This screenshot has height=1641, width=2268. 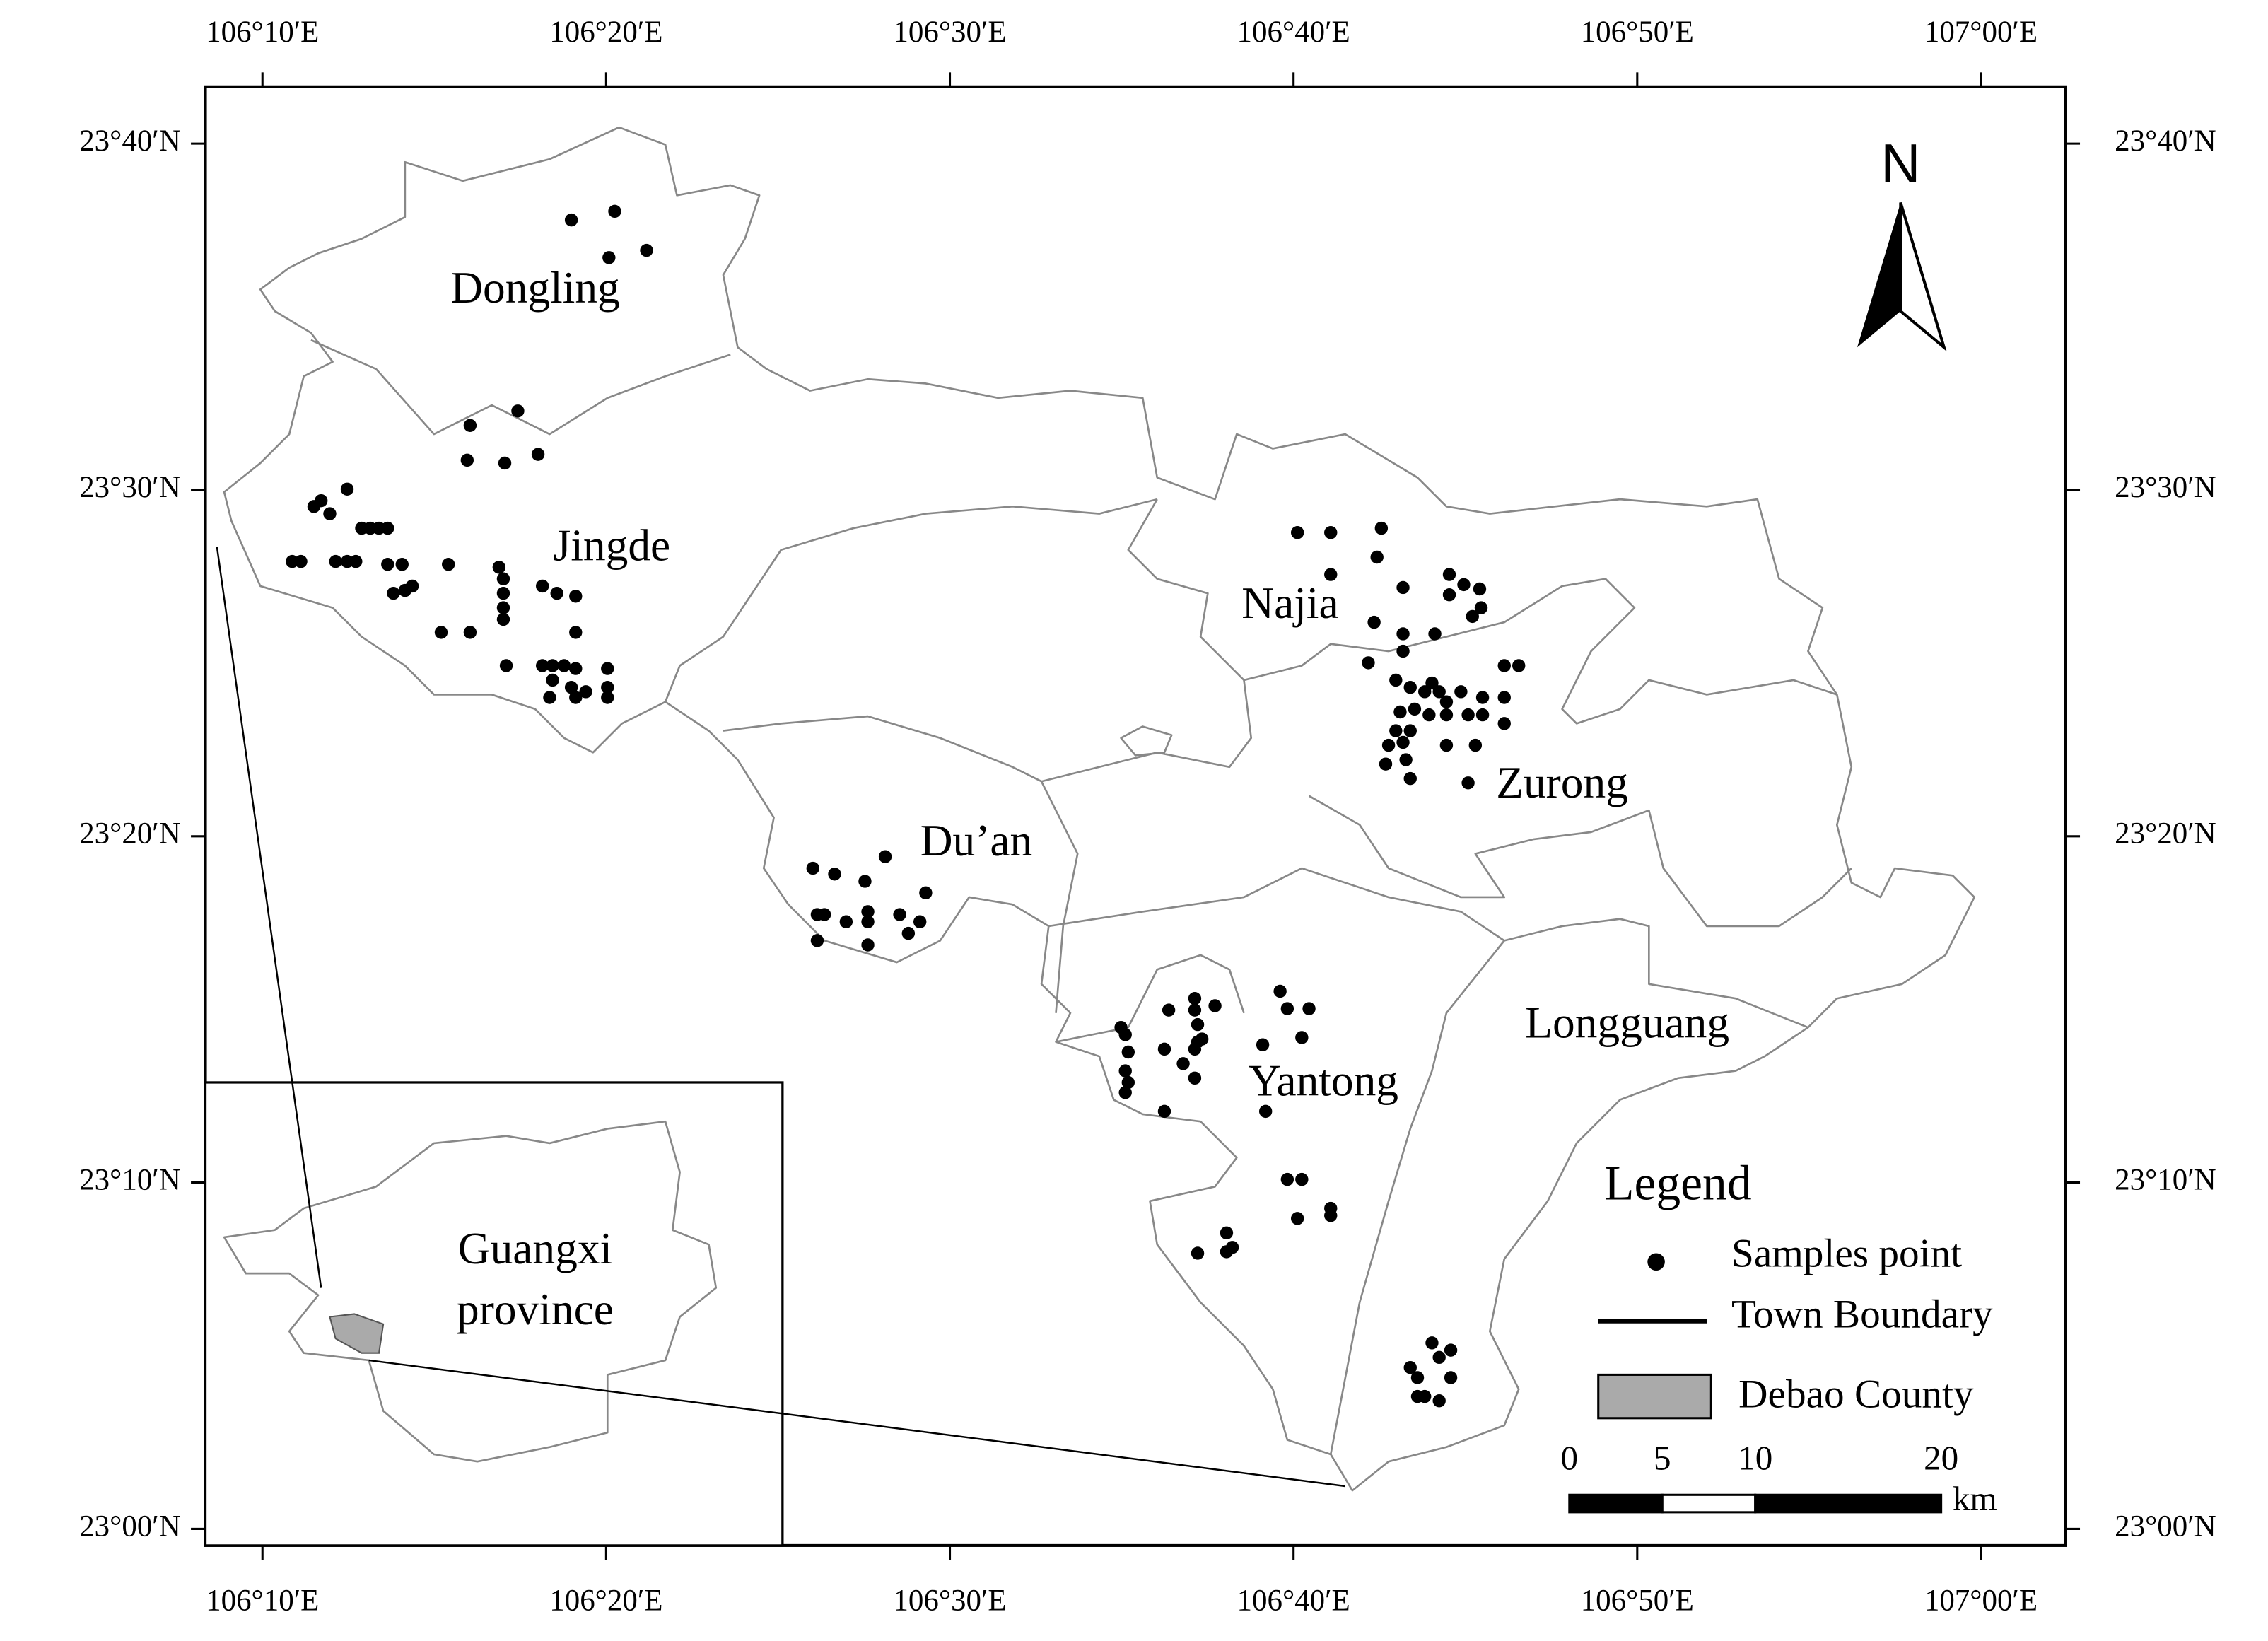 I want to click on inset-frame, so click(x=494, y=1314).